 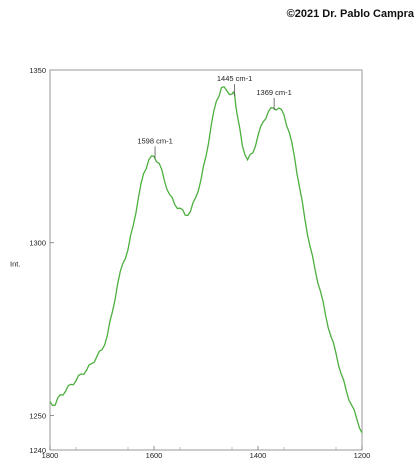 What do you see at coordinates (50, 455) in the screenshot?
I see `x-tick-label: 1800` at bounding box center [50, 455].